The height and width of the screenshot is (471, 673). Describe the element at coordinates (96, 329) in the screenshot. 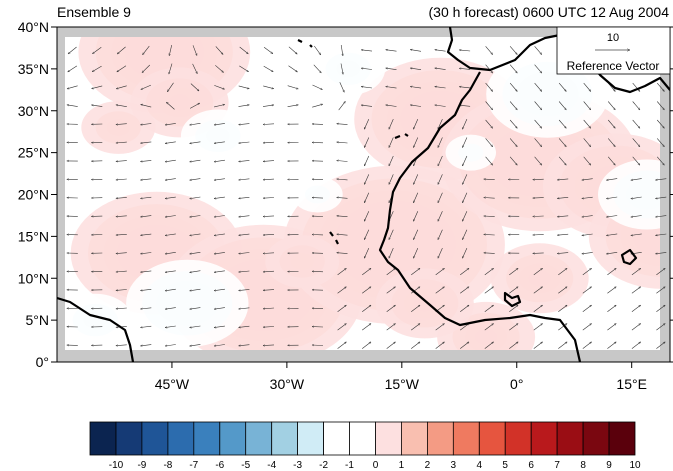

I see `coast-south-america` at that location.